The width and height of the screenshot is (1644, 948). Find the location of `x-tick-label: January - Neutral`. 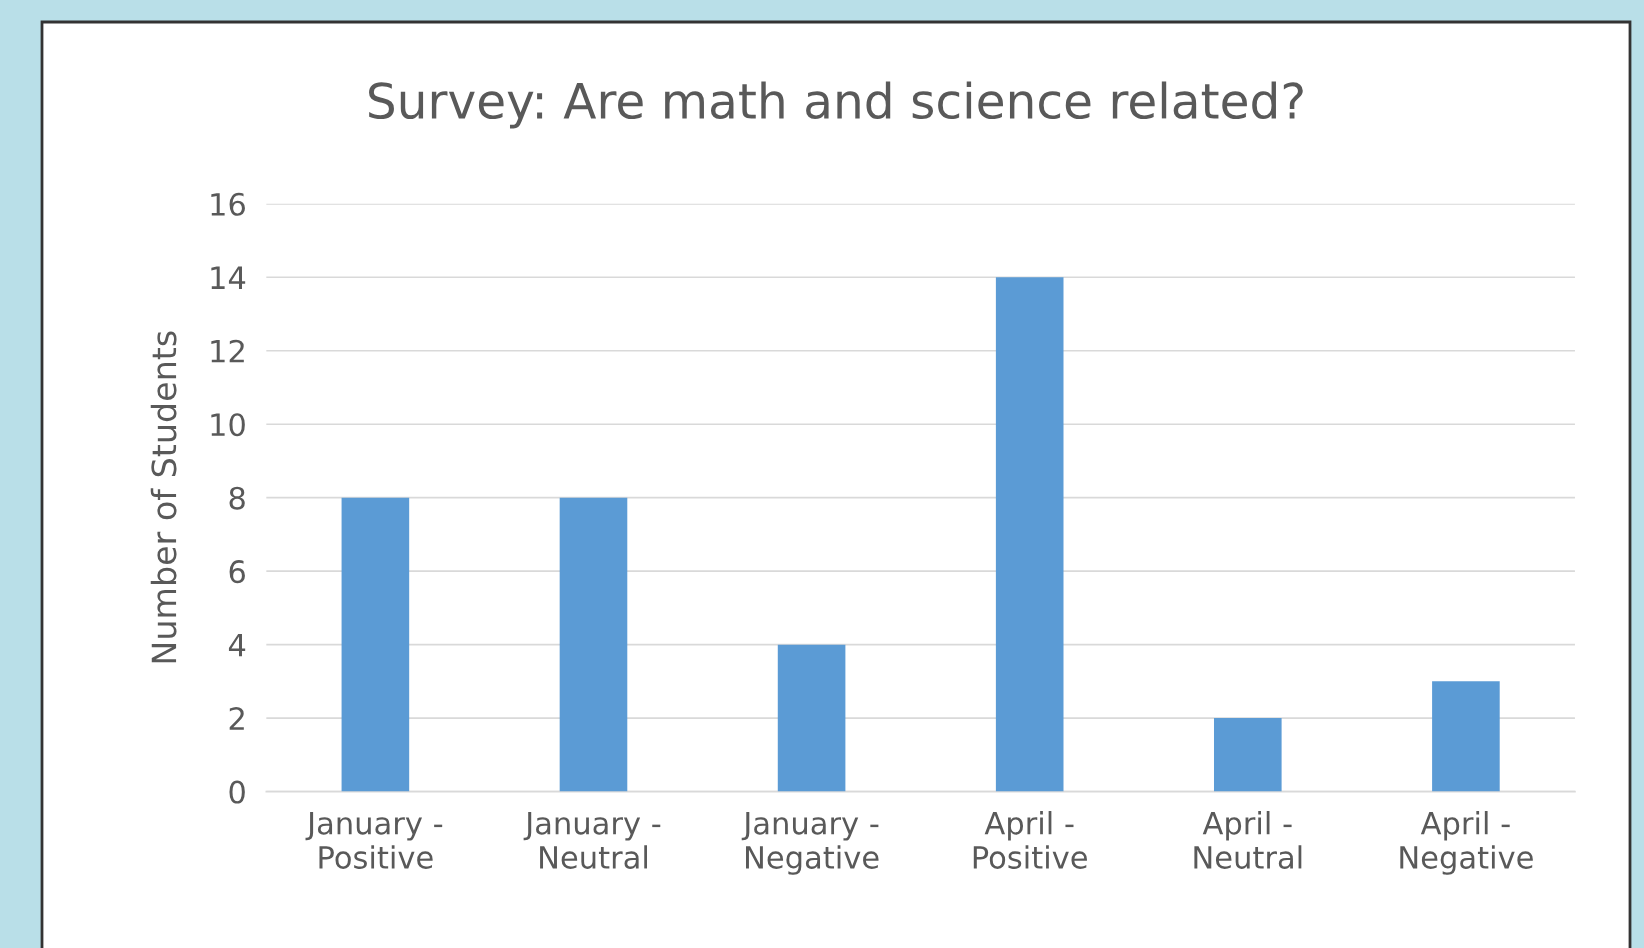

x-tick-label: January - Neutral is located at coordinates (592, 840).